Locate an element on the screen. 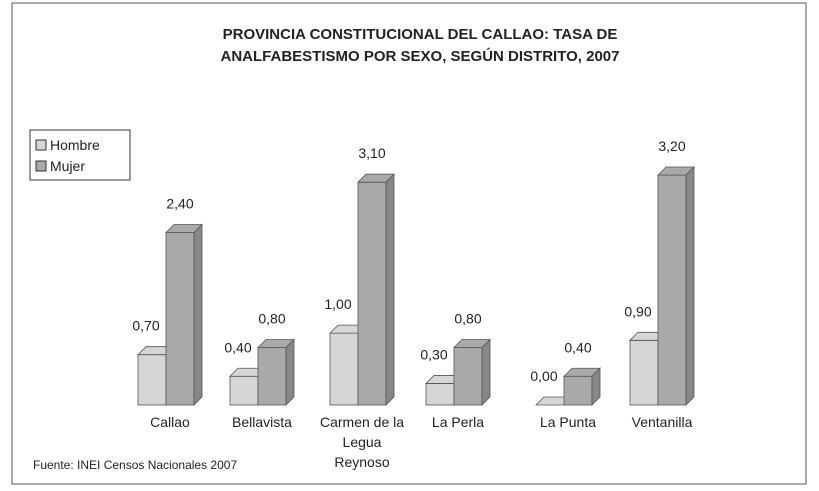  value-label: 0,90 is located at coordinates (637, 311).